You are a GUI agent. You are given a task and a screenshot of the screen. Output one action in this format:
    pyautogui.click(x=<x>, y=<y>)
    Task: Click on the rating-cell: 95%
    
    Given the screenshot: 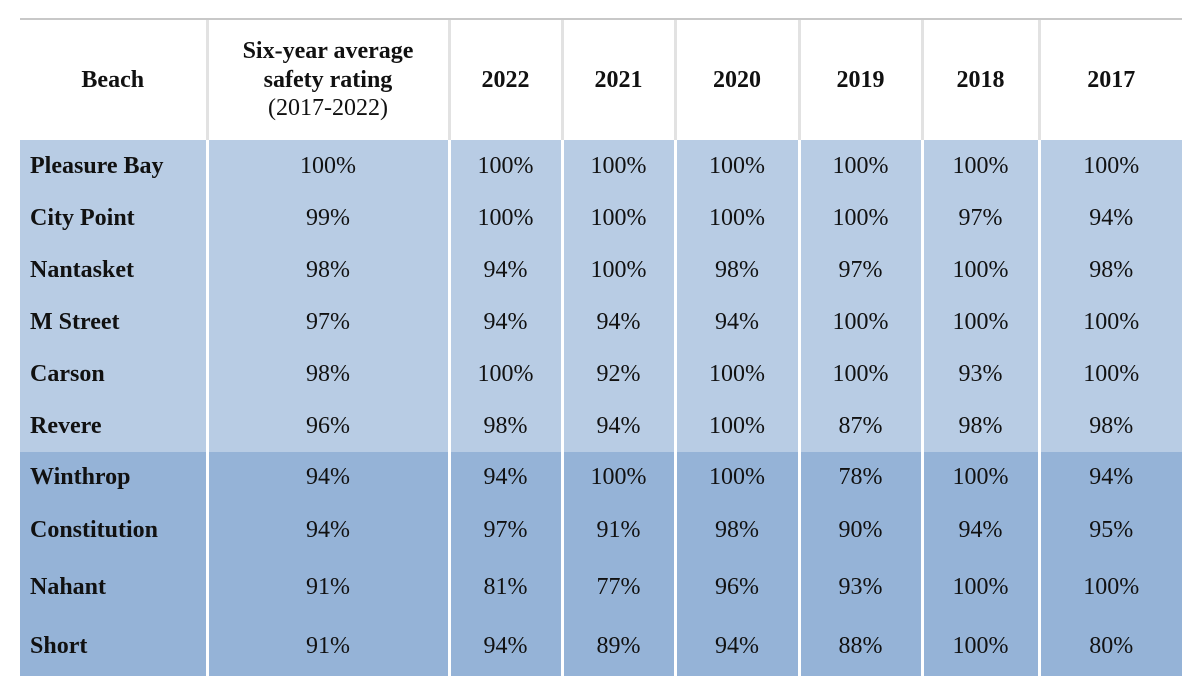 What is the action you would take?
    pyautogui.click(x=1109, y=530)
    